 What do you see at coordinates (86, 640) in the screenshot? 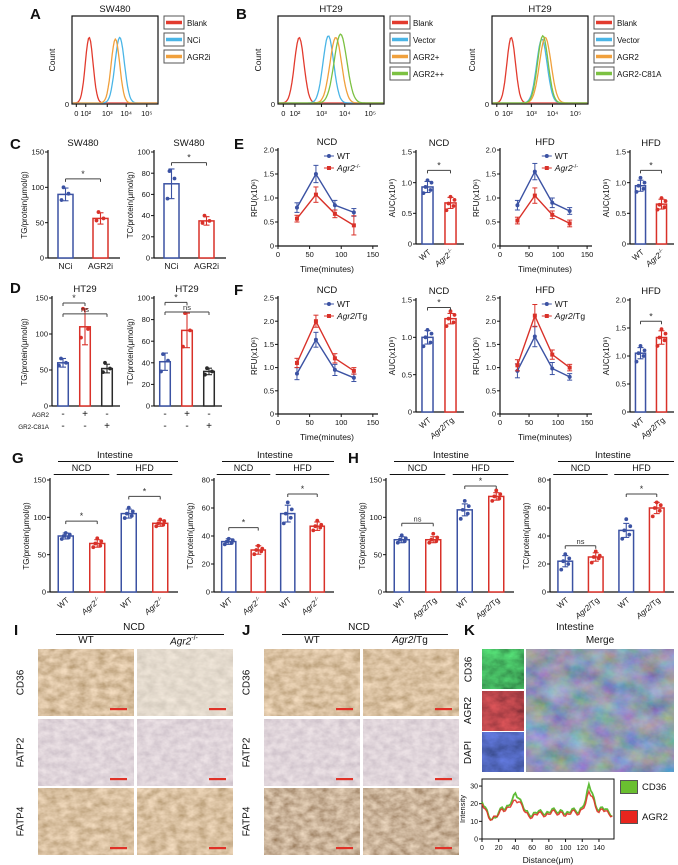
I see `panel-i-col-wt: WT` at bounding box center [86, 640].